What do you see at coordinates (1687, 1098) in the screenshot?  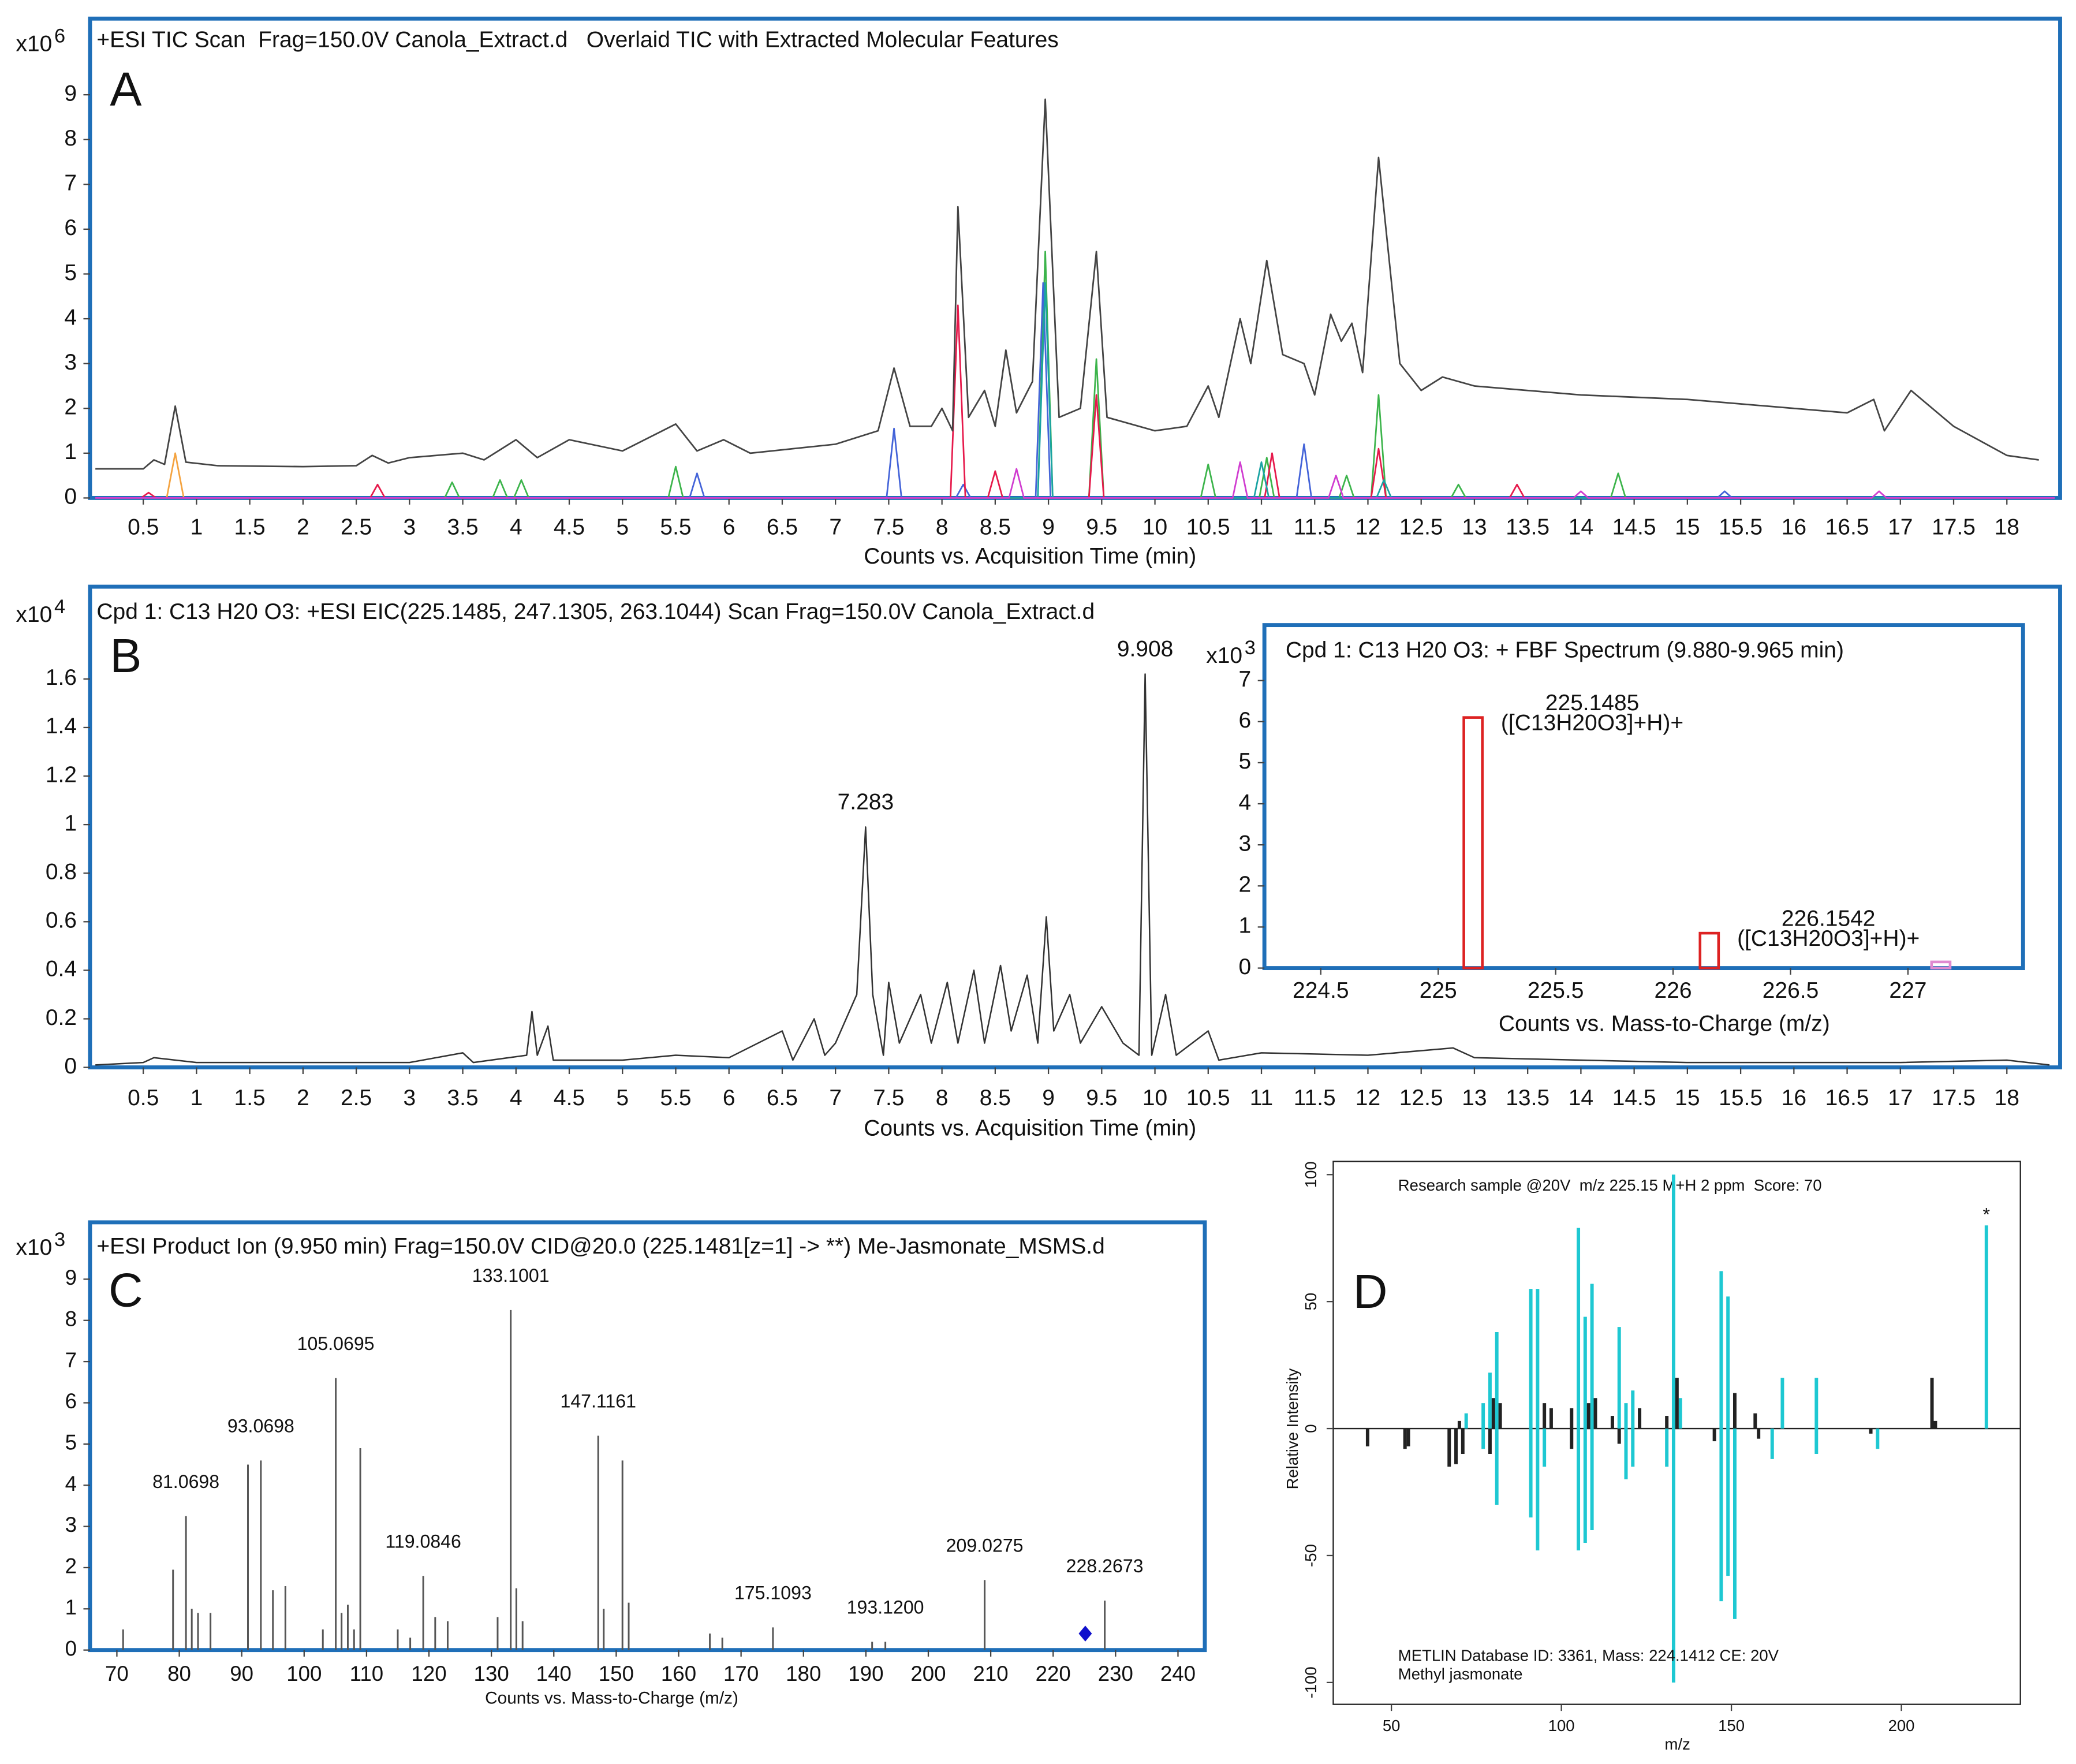 I see `x-tick-label: 15` at bounding box center [1687, 1098].